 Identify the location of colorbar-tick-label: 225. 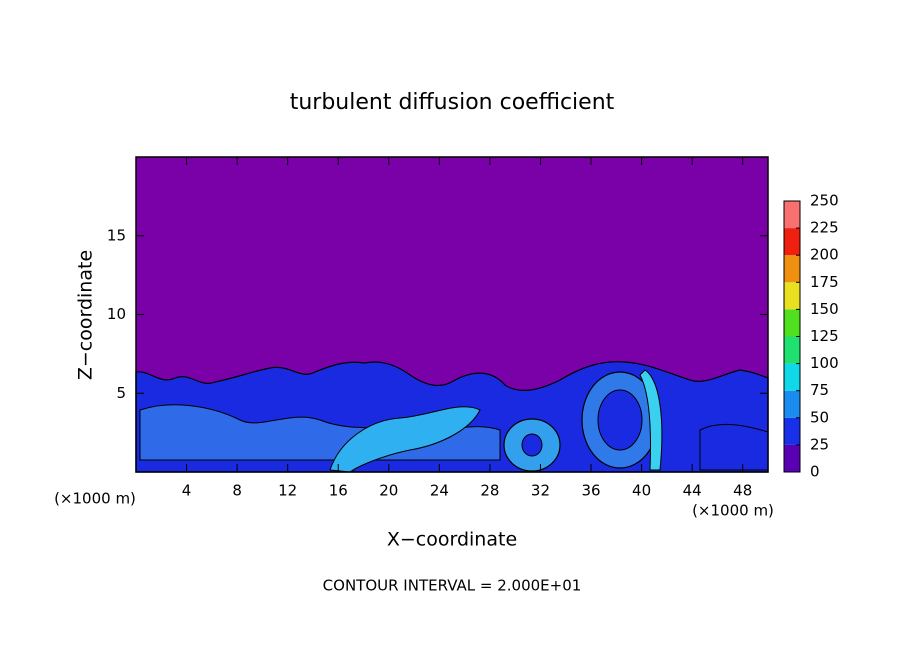
(824, 228).